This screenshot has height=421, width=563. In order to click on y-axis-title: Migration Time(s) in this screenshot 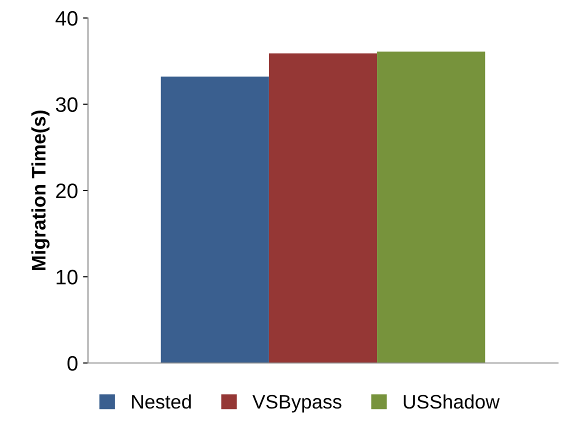, I will do `click(40, 190)`.